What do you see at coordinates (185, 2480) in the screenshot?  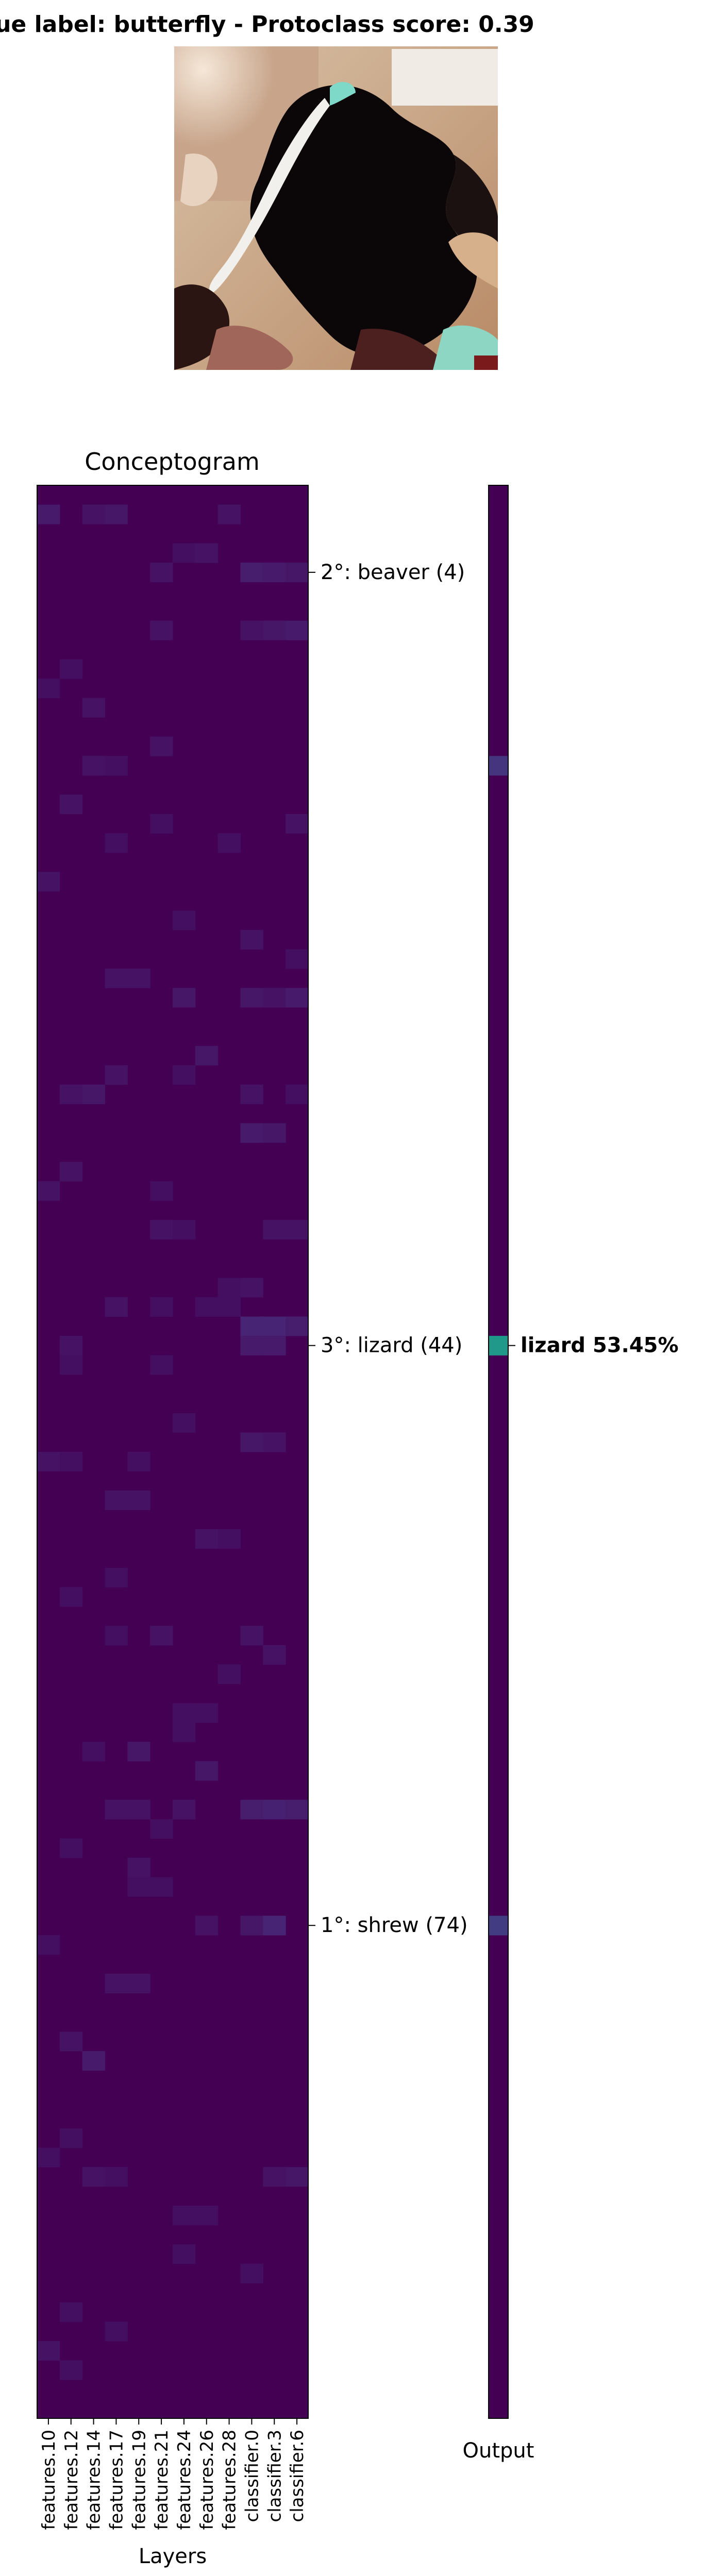 I see `x-tick-label: features.24` at bounding box center [185, 2480].